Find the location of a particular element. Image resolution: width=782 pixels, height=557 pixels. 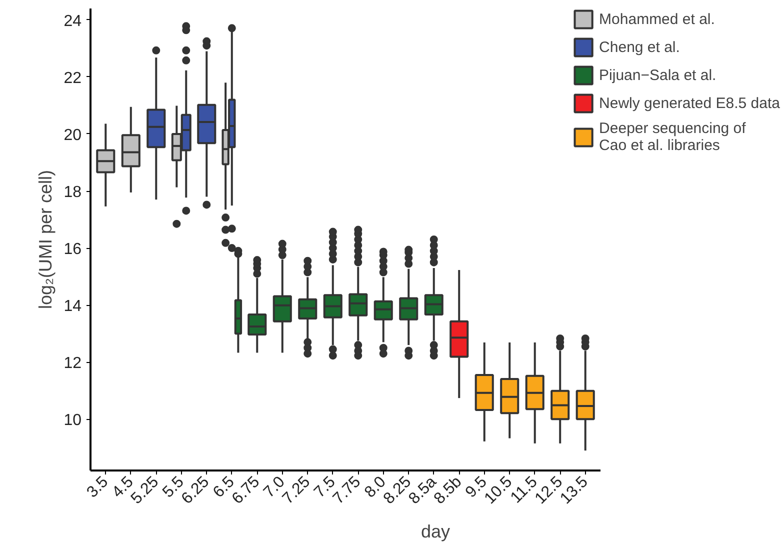

x-axis-title: day is located at coordinates (435, 532).